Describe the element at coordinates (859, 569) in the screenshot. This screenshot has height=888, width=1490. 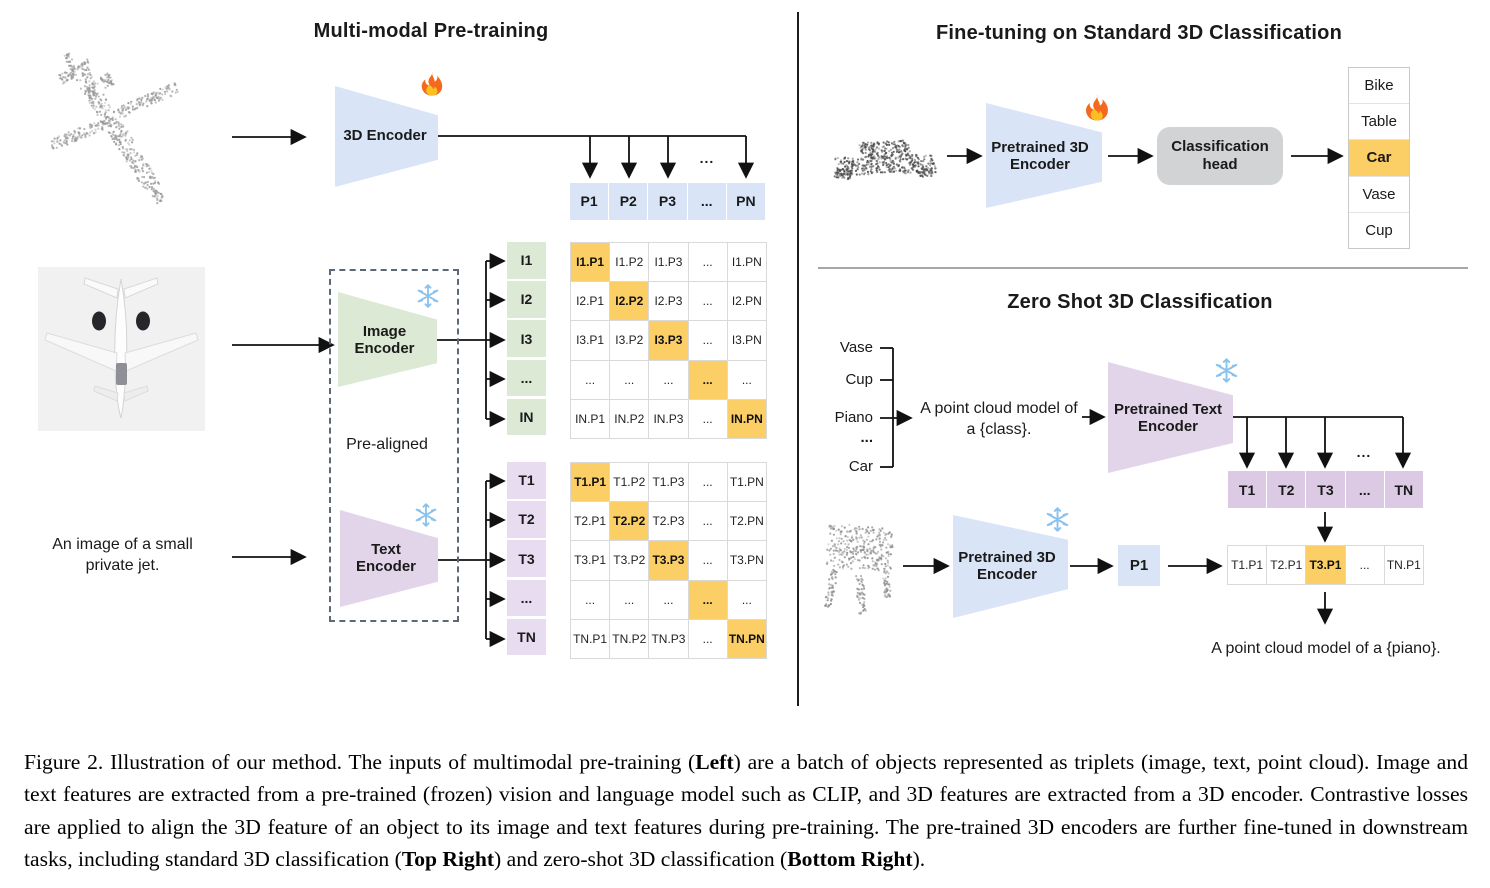
I see `piano-point-cloud` at that location.